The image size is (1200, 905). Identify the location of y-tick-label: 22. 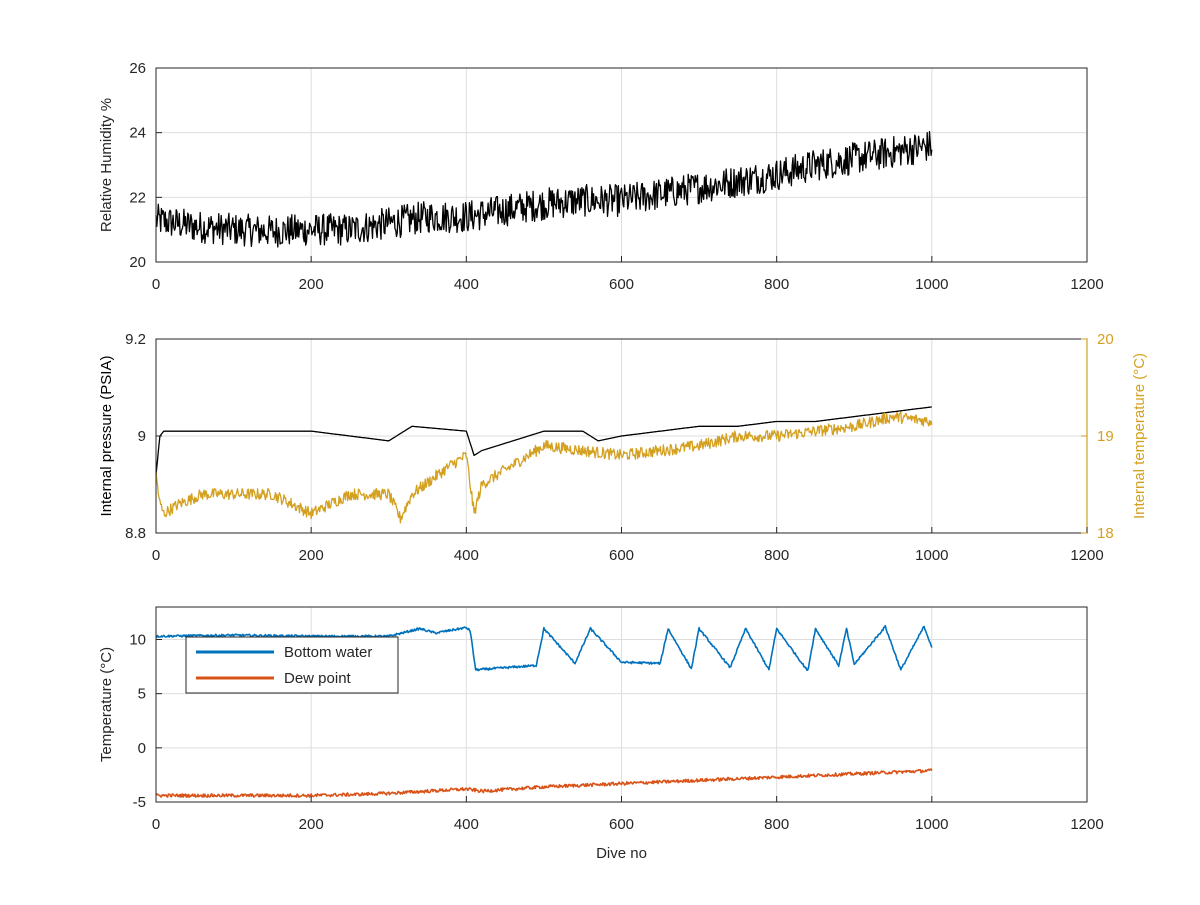
(137, 197).